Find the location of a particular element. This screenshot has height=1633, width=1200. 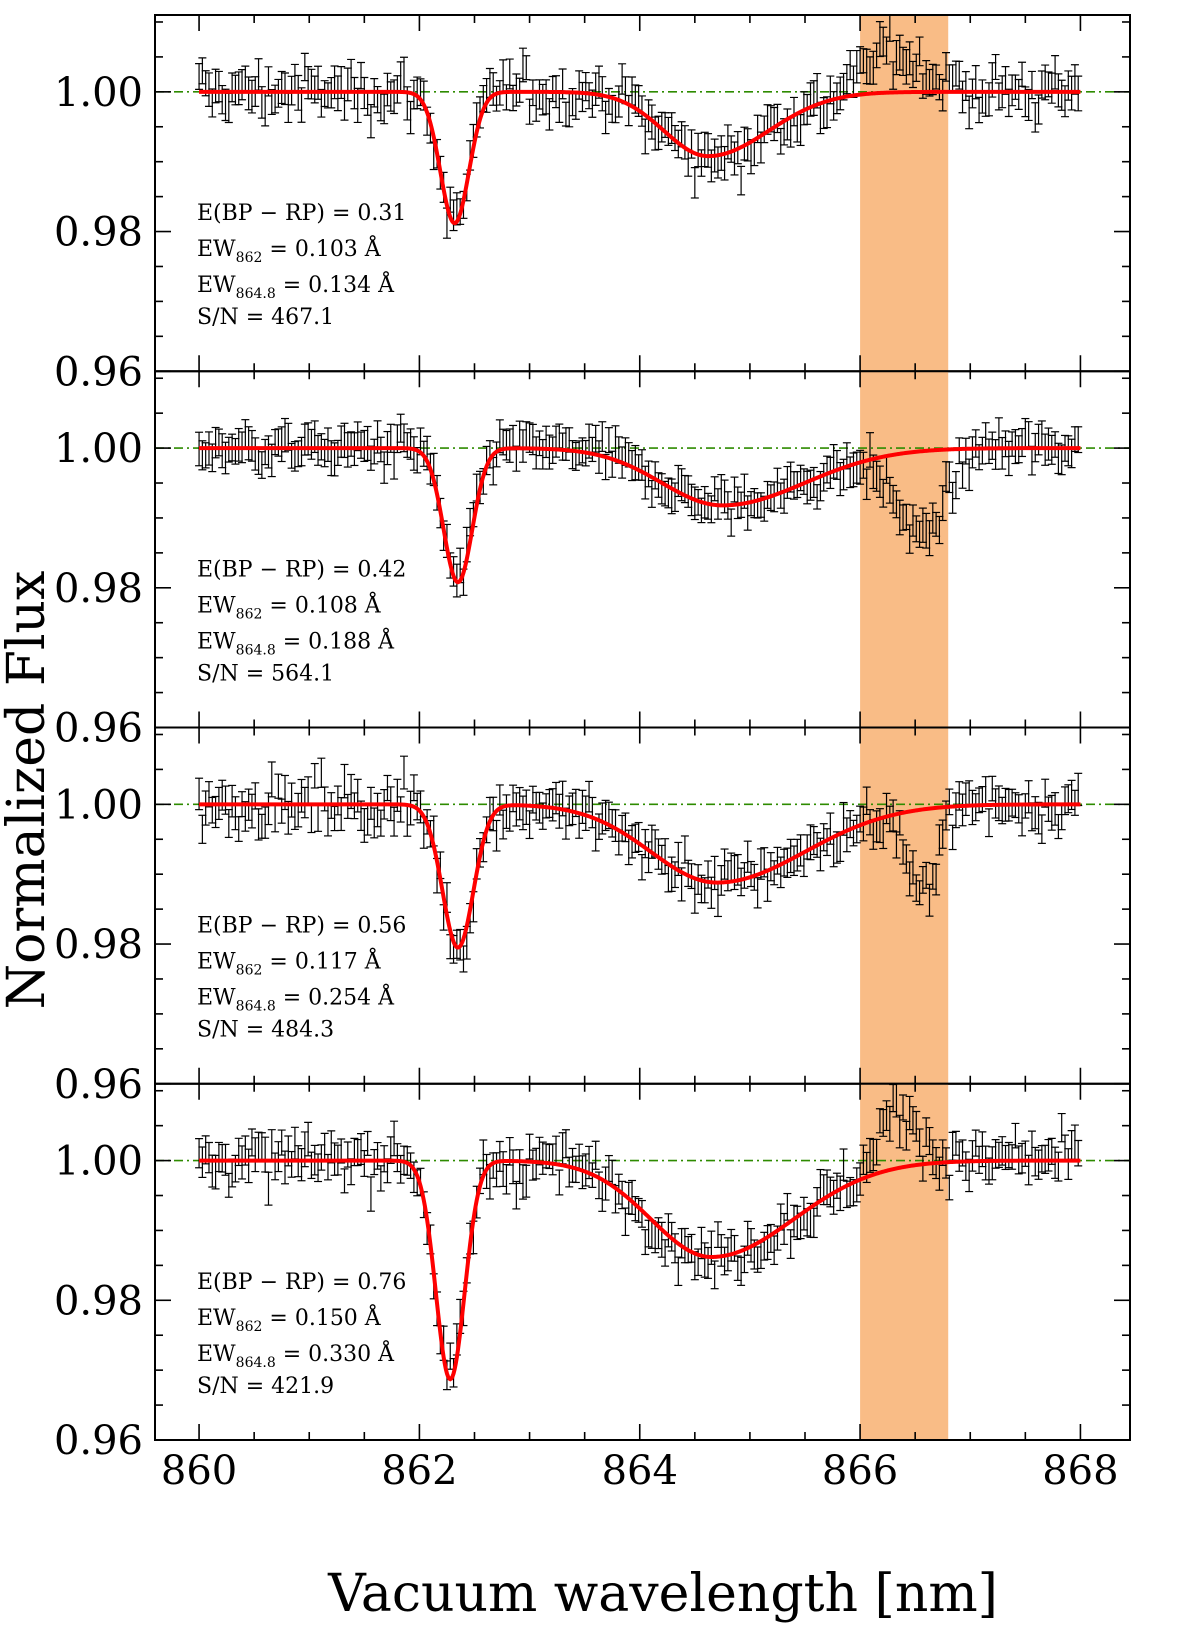

x-tick-label: 862 is located at coordinates (419, 1471).